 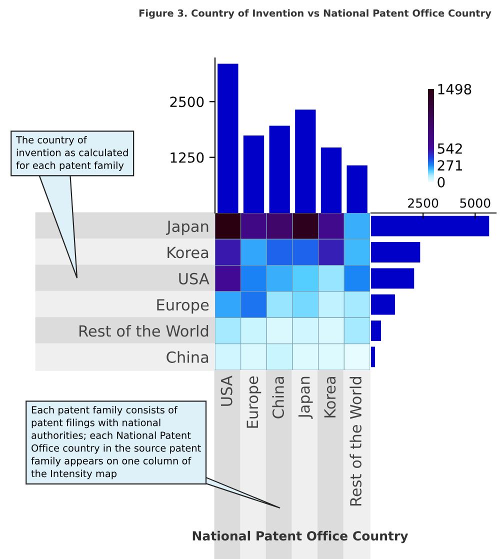 I want to click on x-tick-label: China, so click(x=278, y=397).